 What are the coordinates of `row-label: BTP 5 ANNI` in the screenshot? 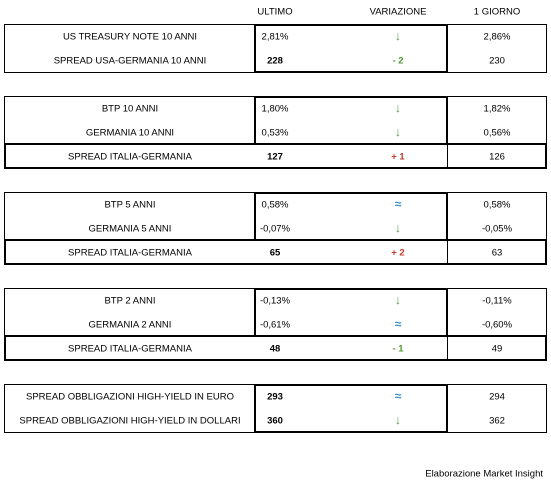 It's located at (129, 205).